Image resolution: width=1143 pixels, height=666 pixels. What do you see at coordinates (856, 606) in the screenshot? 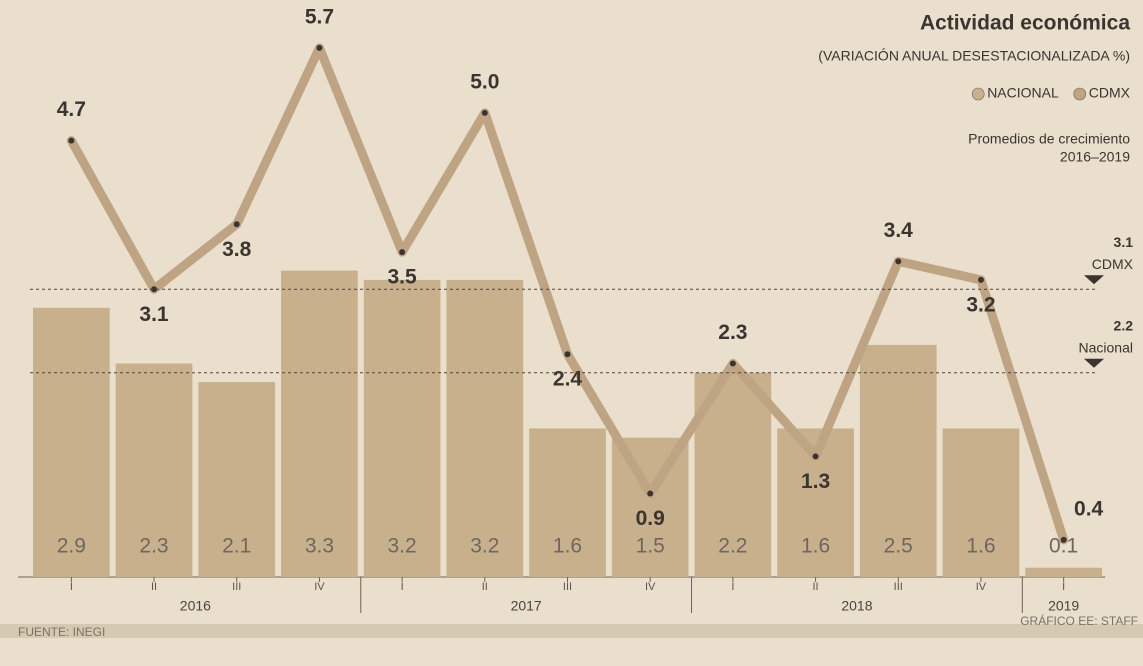
I see `x-group-label: 2018` at bounding box center [856, 606].